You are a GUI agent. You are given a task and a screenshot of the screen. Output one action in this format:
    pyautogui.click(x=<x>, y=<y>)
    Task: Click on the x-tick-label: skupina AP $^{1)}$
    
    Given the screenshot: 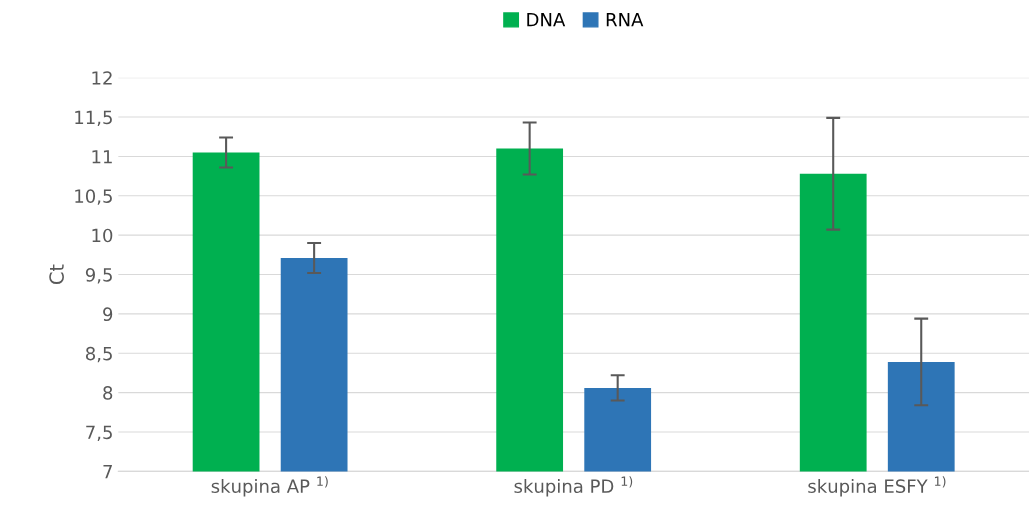 What is the action you would take?
    pyautogui.click(x=269, y=486)
    